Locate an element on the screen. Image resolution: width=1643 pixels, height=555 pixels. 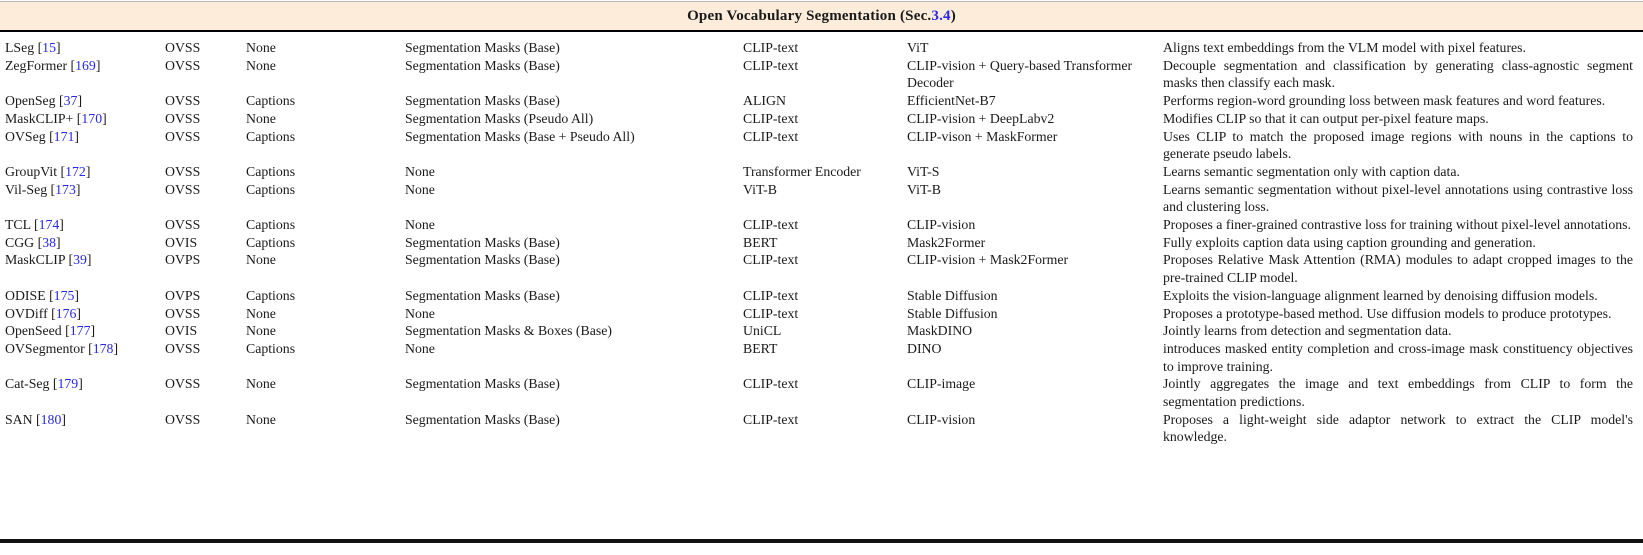
citation-link: 39 is located at coordinates (80, 260).